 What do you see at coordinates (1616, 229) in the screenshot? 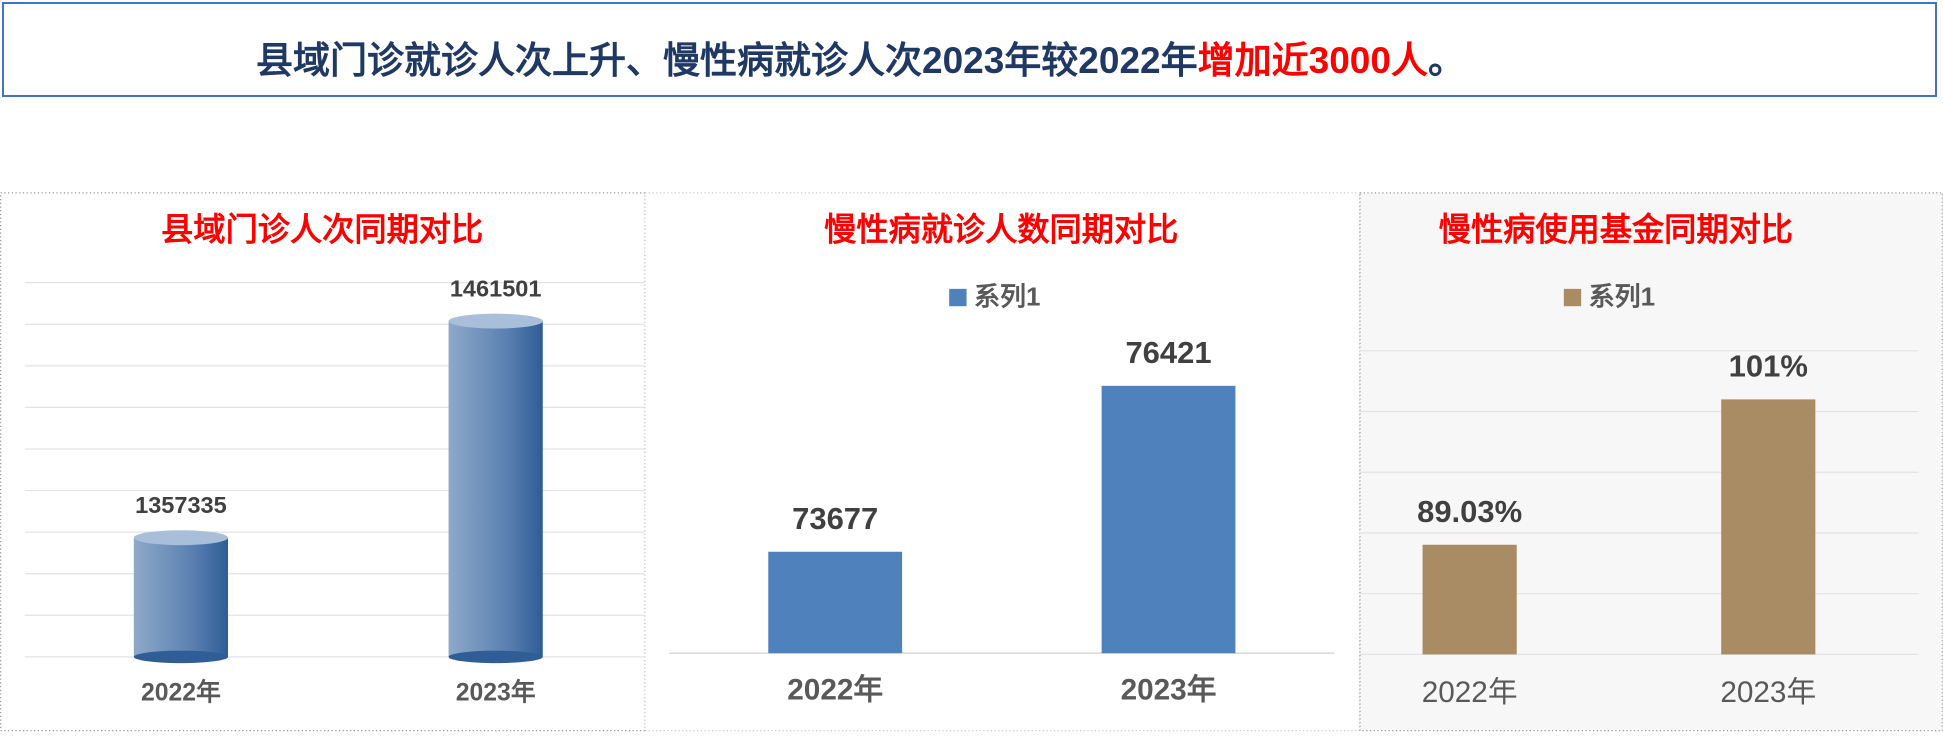
I see `chart-title: 慢性病使用基金同期对比` at bounding box center [1616, 229].